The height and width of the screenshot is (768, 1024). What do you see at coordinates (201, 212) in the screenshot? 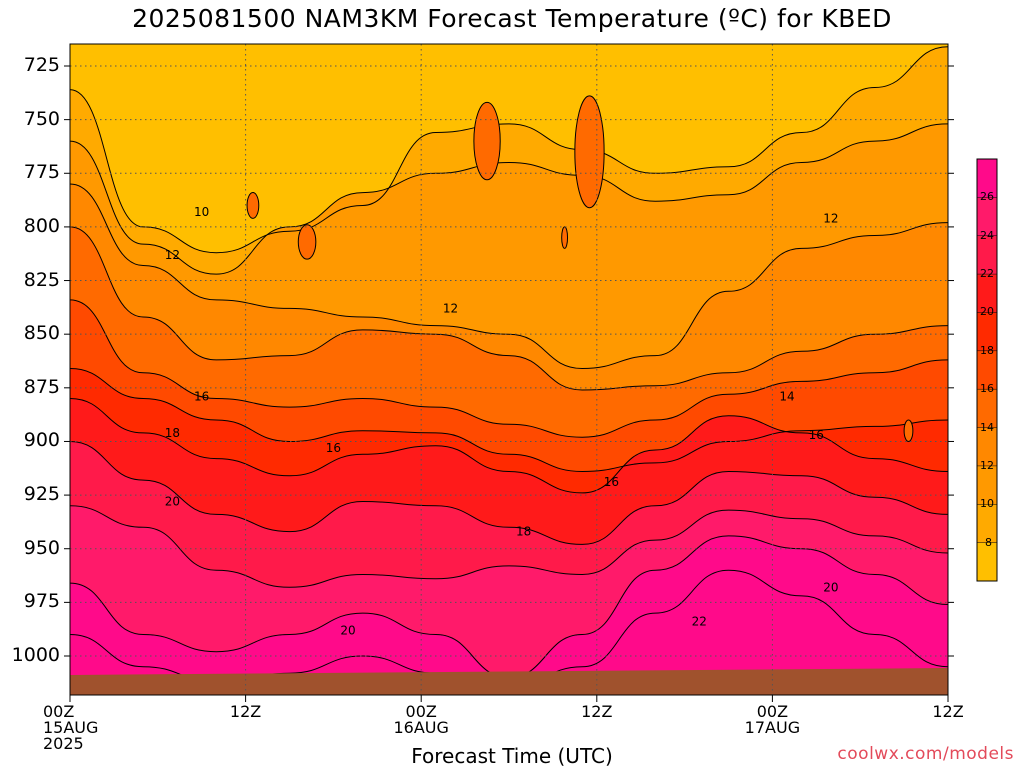
I see `contour-label: 10` at bounding box center [201, 212].